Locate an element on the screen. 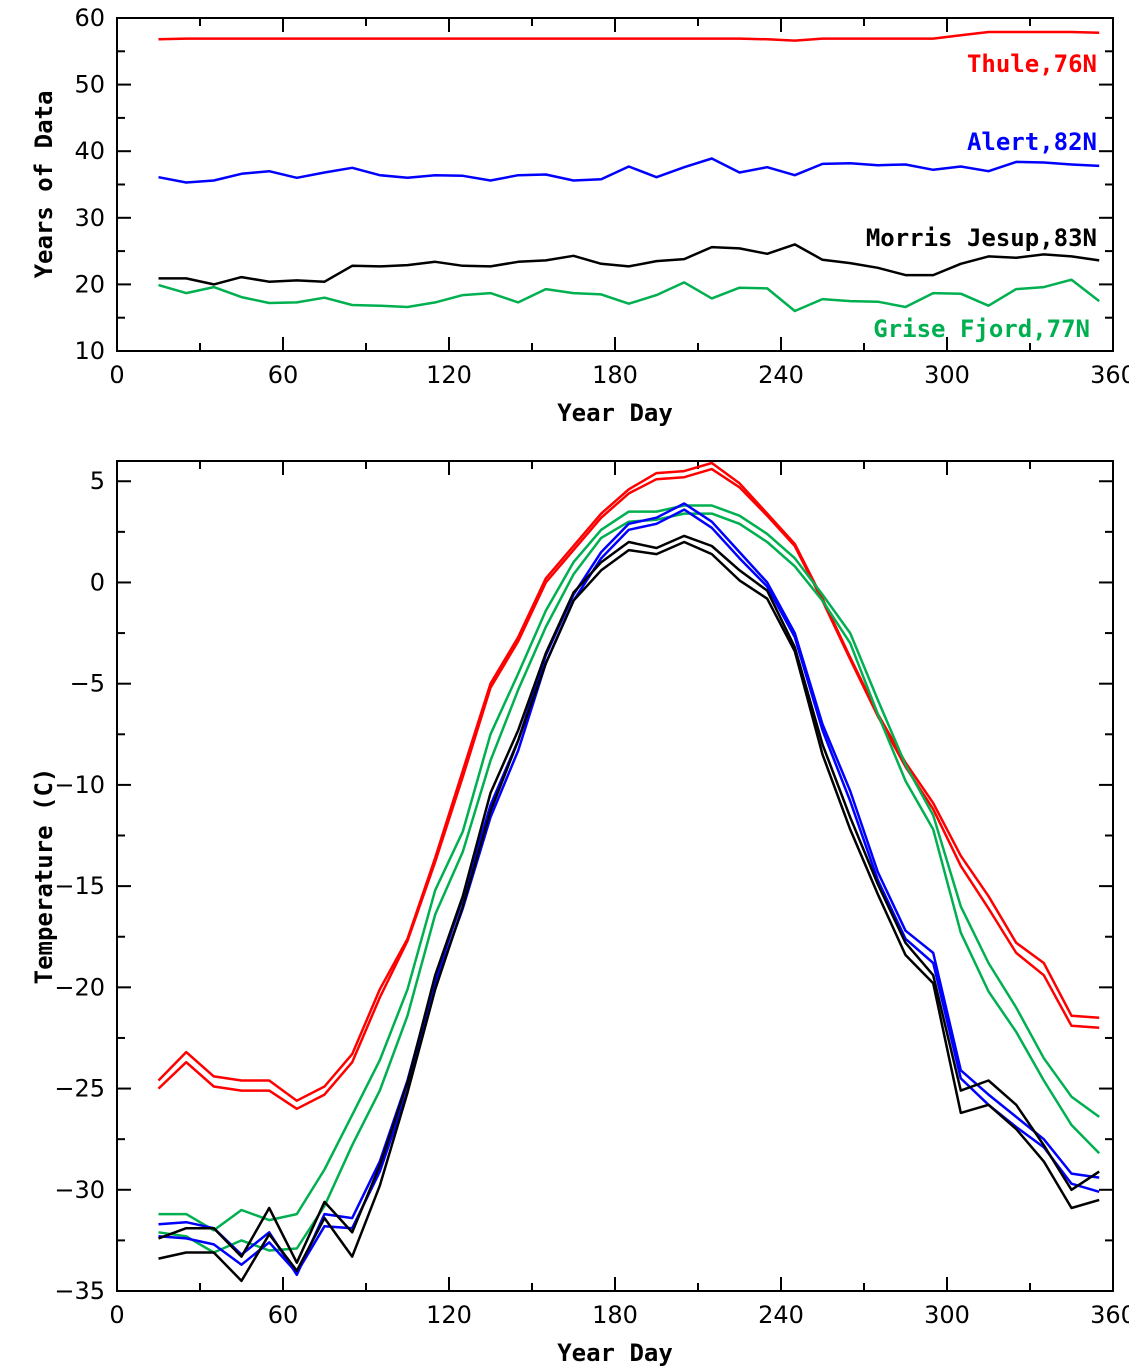 The width and height of the screenshot is (1129, 1372). y-tick-label: 10 is located at coordinates (89, 351).